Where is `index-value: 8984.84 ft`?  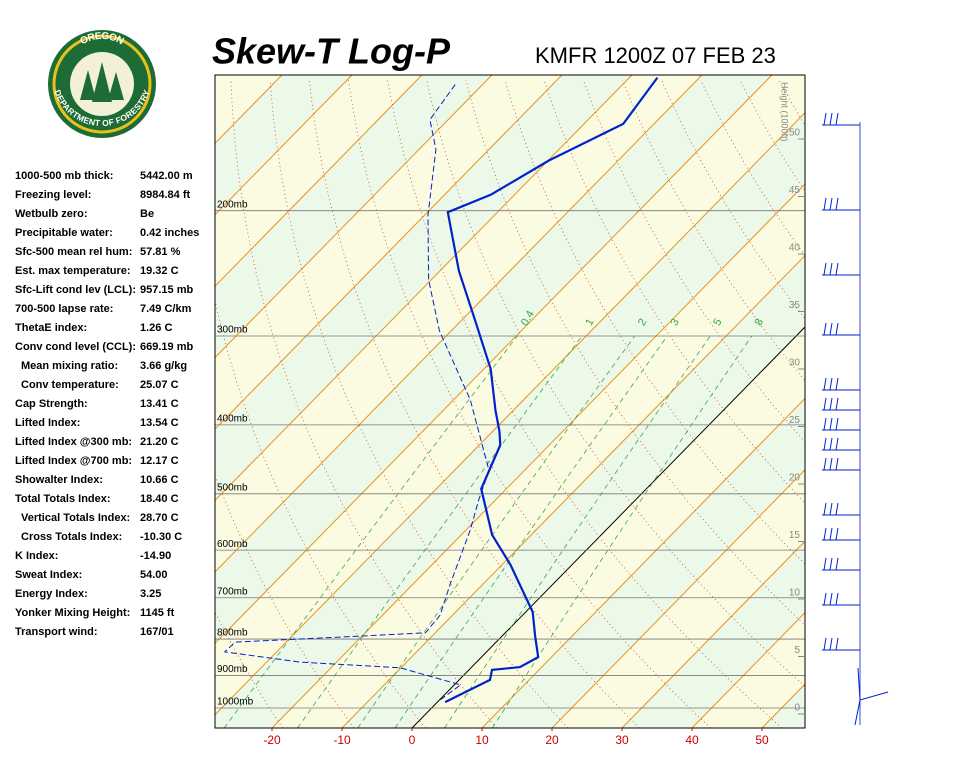
index-value: 8984.84 ft is located at coordinates (165, 195).